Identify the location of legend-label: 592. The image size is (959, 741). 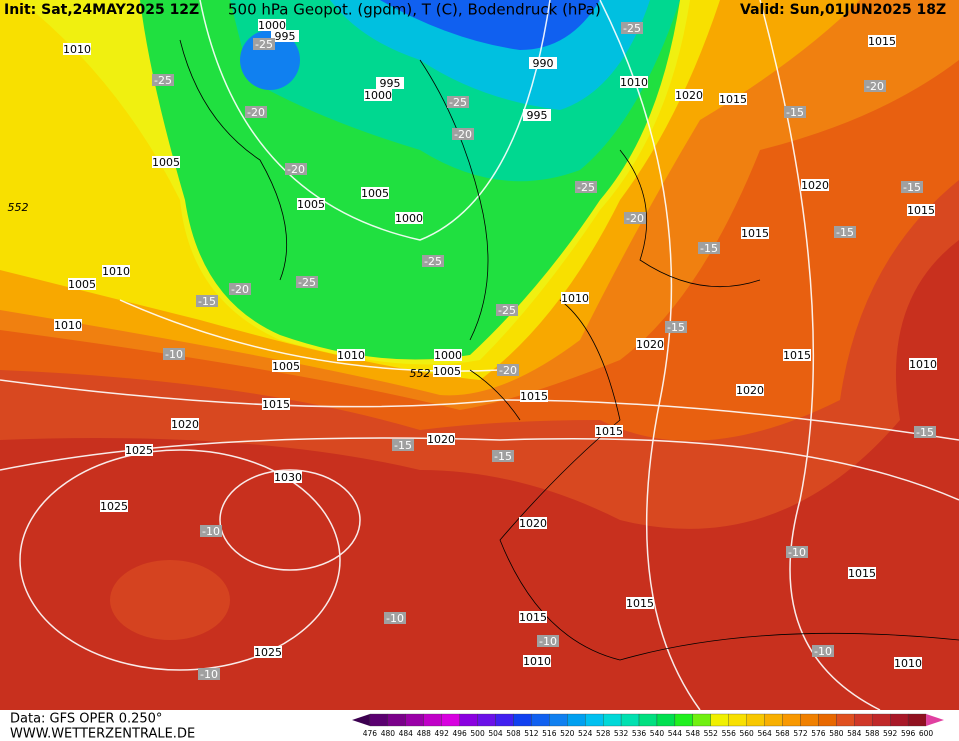
(890, 733).